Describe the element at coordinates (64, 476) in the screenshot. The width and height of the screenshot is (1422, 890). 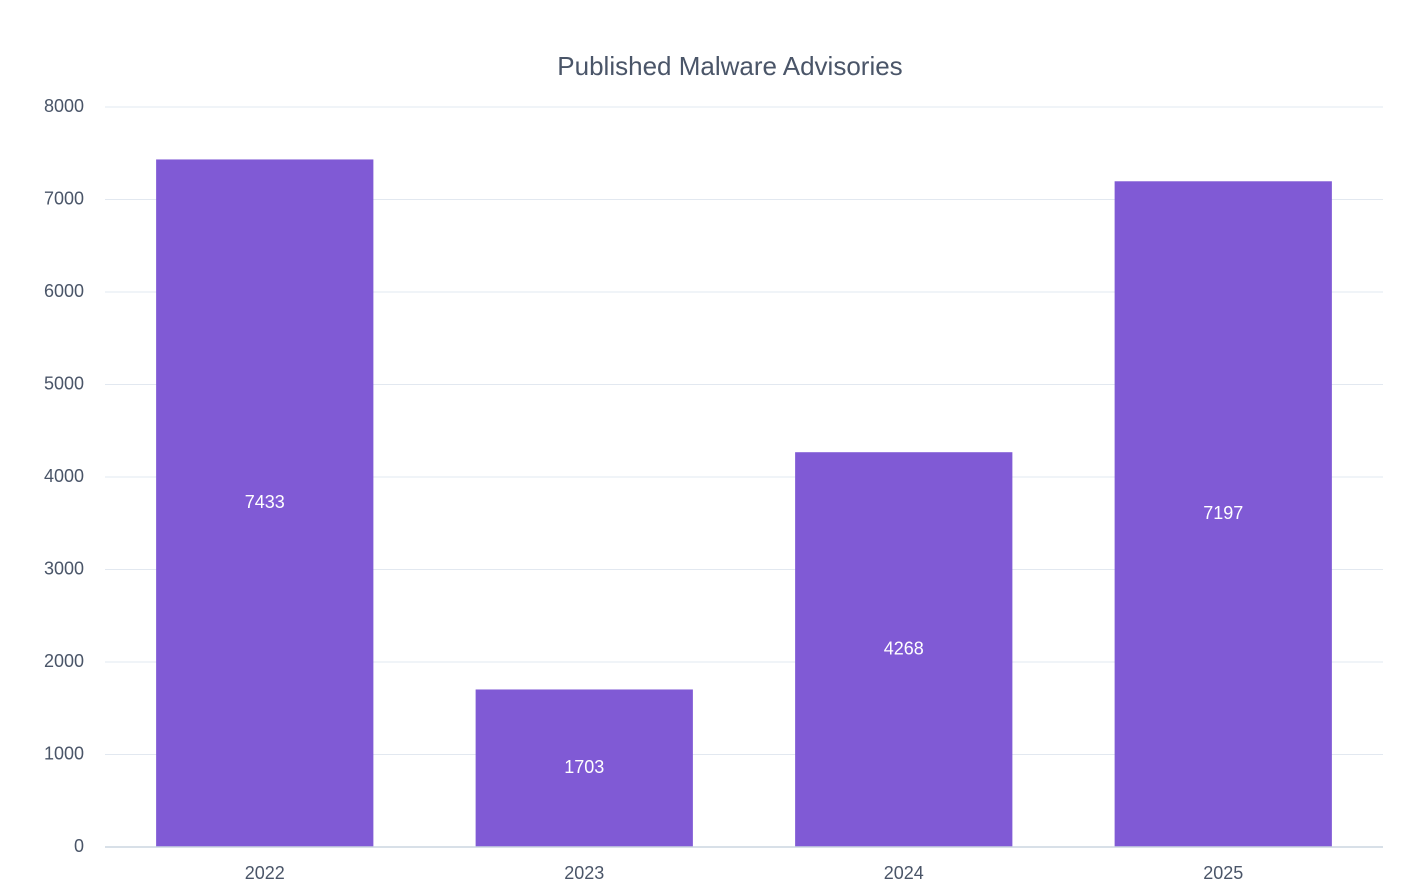
I see `y-tick-label: 4000` at that location.